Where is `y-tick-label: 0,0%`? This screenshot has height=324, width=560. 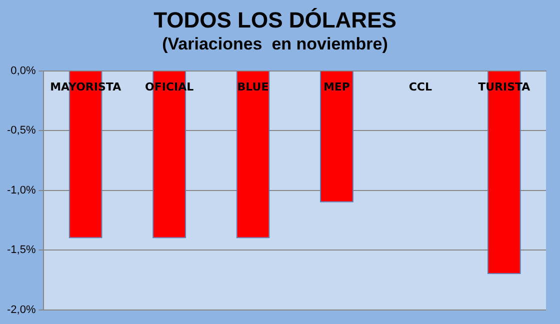 y-tick-label: 0,0% is located at coordinates (23, 70).